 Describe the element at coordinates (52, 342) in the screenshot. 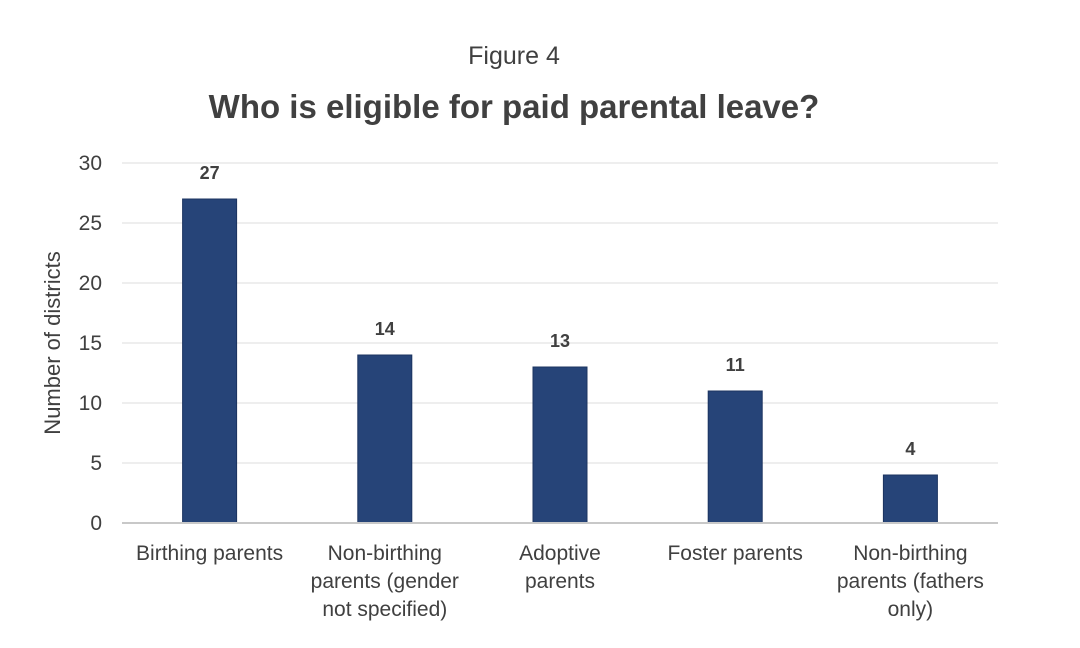

I see `y-axis-title: Number of districts` at that location.